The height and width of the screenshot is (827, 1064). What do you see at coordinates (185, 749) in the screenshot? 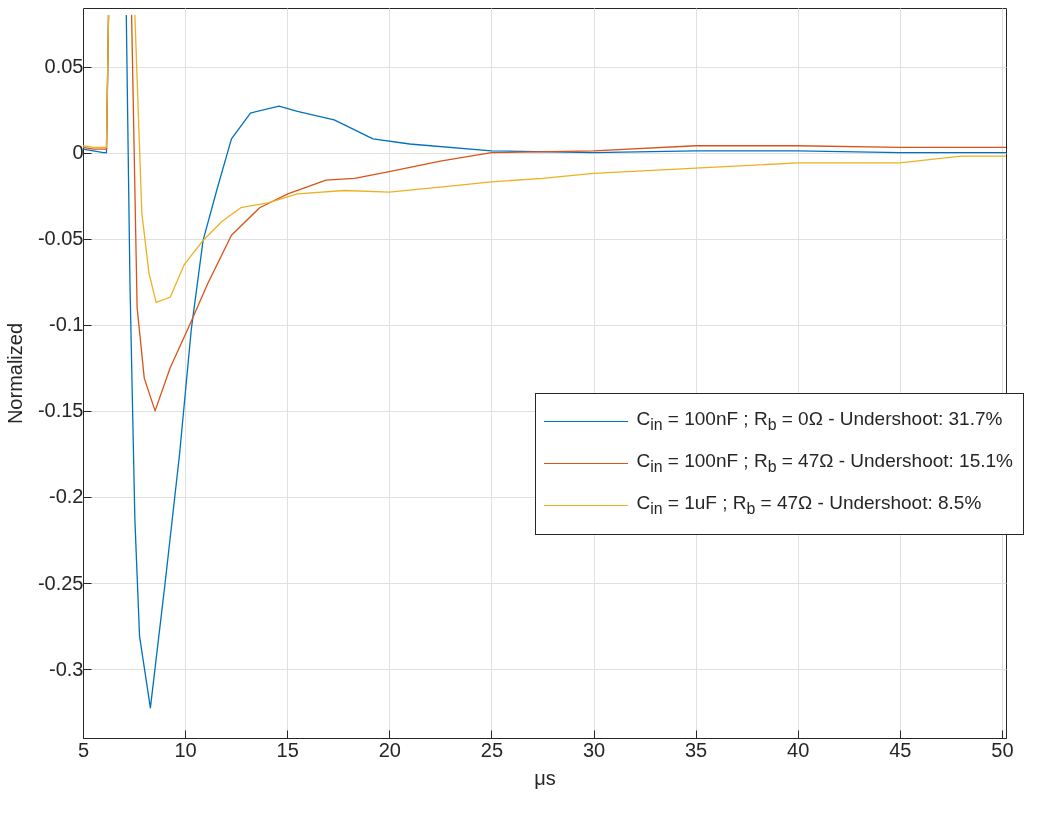
I see `x-tick-label: 10` at bounding box center [185, 749].